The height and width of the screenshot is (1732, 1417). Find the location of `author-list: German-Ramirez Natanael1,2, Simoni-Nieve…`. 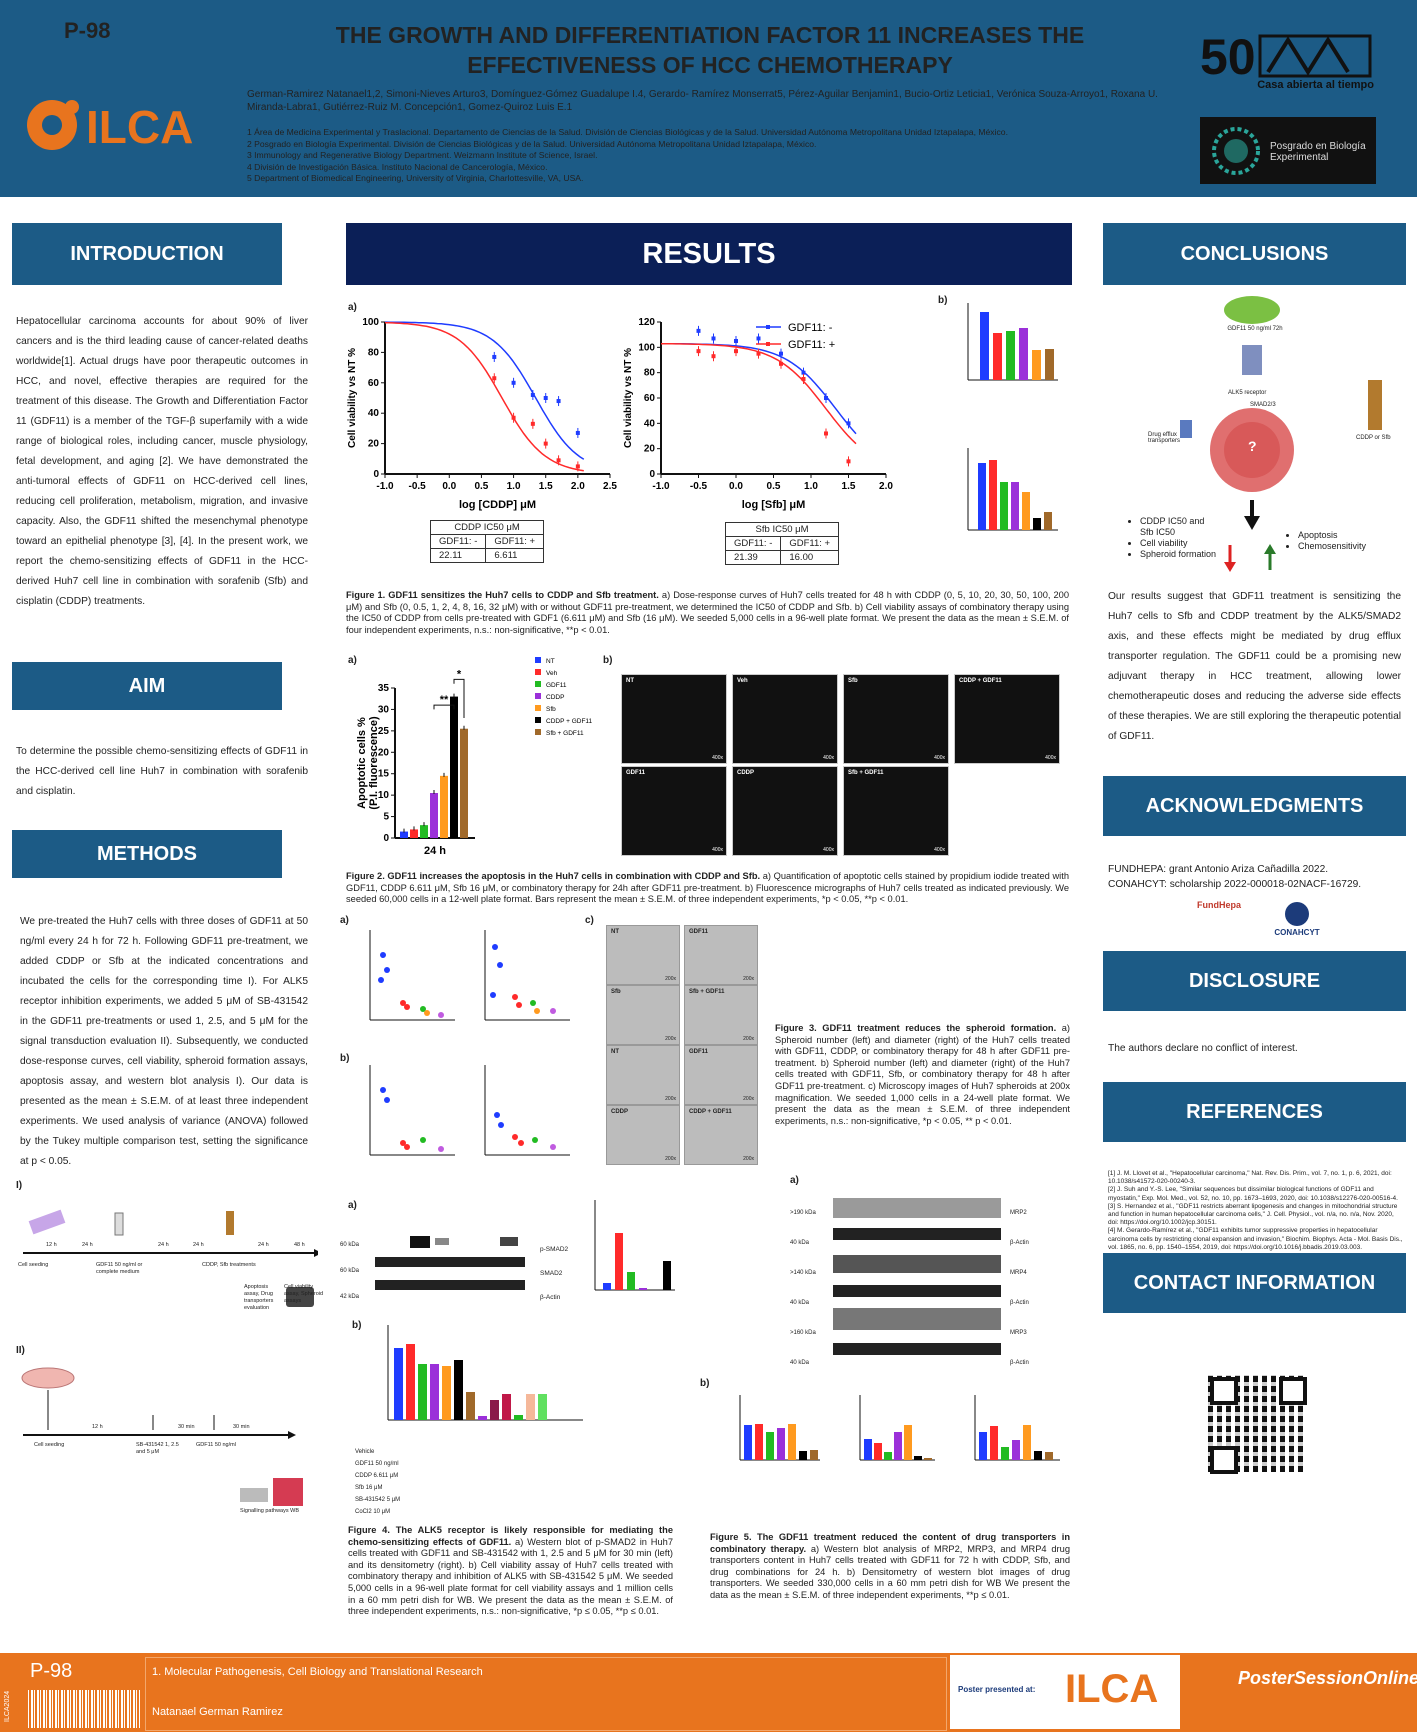

author-list: German-Ramirez Natanael1,2, Simoni-Nieve… is located at coordinates (702, 101).